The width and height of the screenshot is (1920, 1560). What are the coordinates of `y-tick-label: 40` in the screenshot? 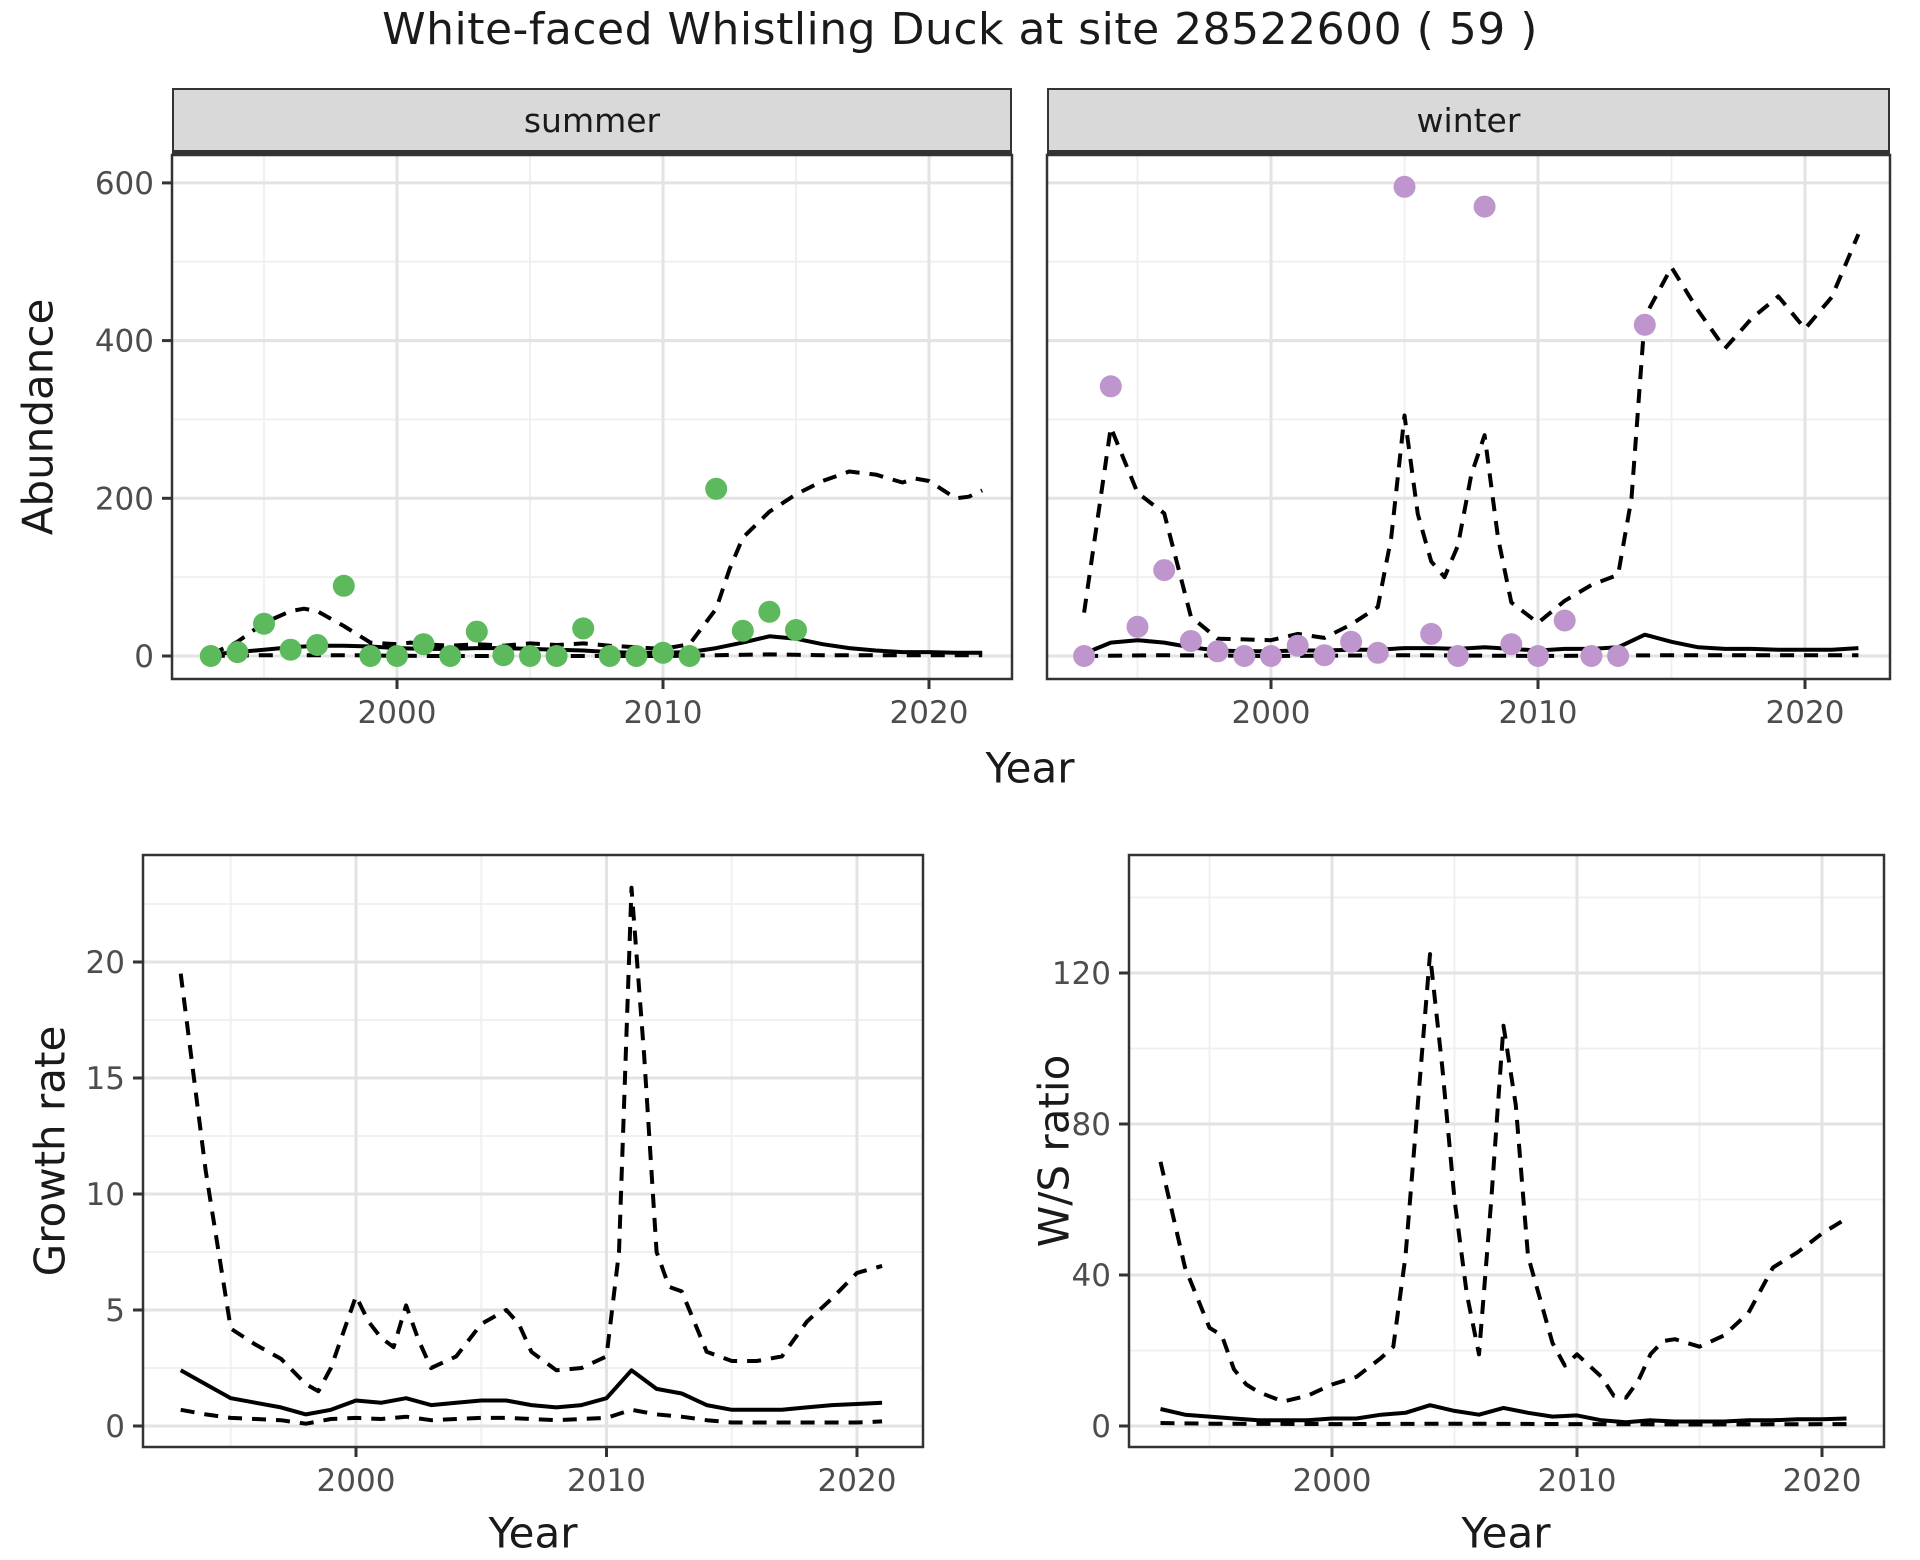 It's located at (1091, 1276).